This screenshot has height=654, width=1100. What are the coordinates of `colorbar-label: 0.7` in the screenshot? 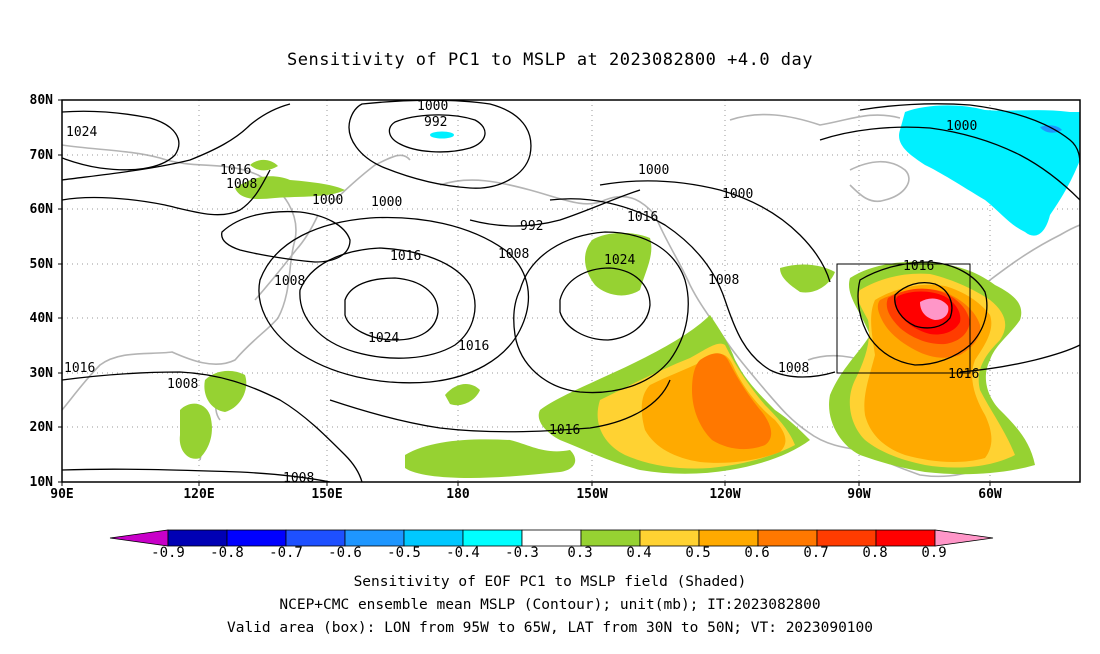 It's located at (815, 553).